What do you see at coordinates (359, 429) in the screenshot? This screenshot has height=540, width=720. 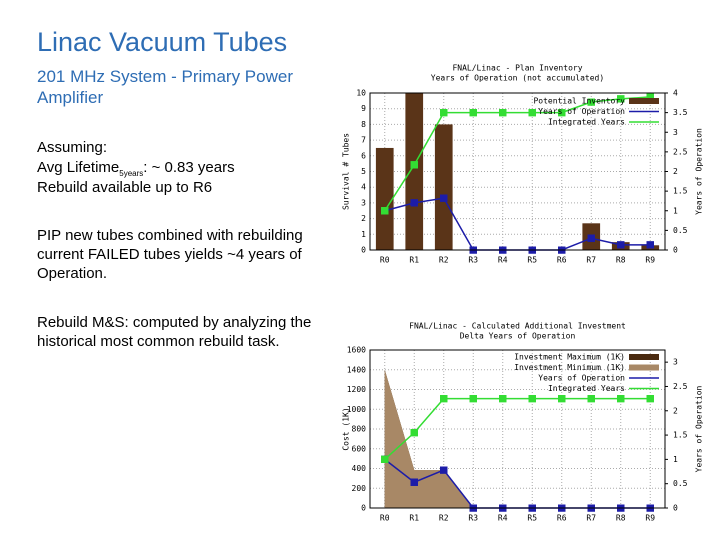 I see `y-tick-label: 800` at bounding box center [359, 429].